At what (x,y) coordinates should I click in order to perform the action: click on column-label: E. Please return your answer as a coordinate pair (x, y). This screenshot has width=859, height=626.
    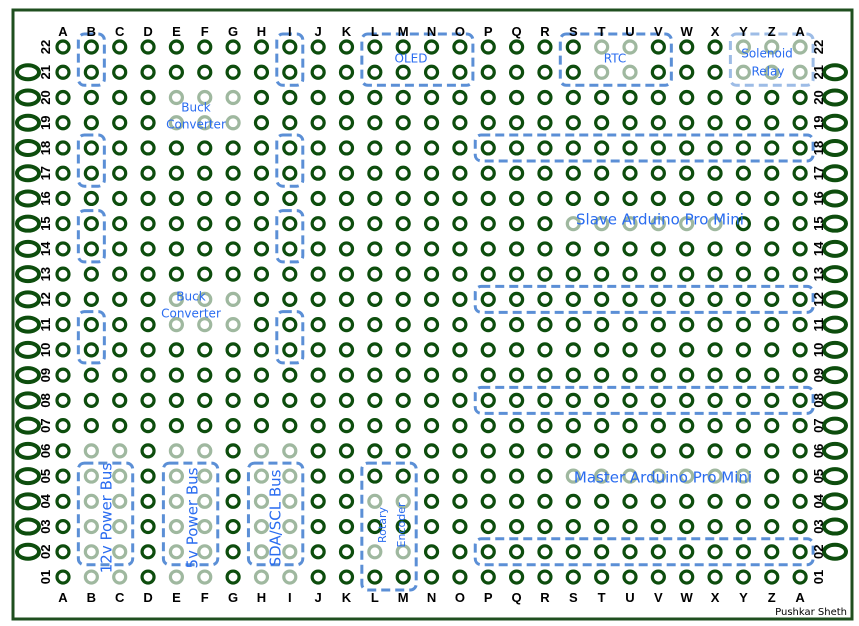
    Looking at the image, I should click on (176, 597).